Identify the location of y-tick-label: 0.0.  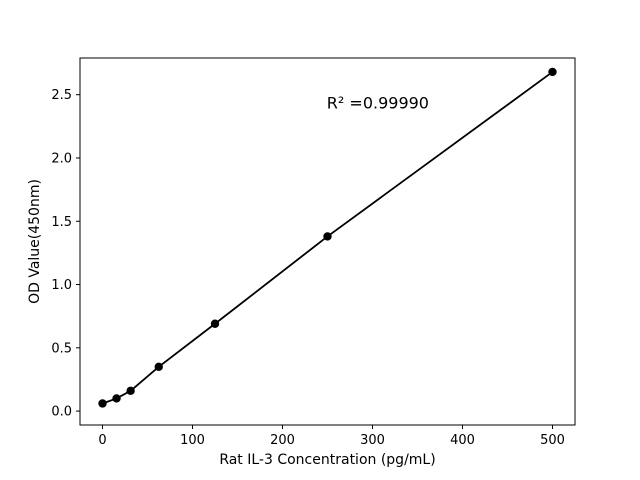
(61, 412).